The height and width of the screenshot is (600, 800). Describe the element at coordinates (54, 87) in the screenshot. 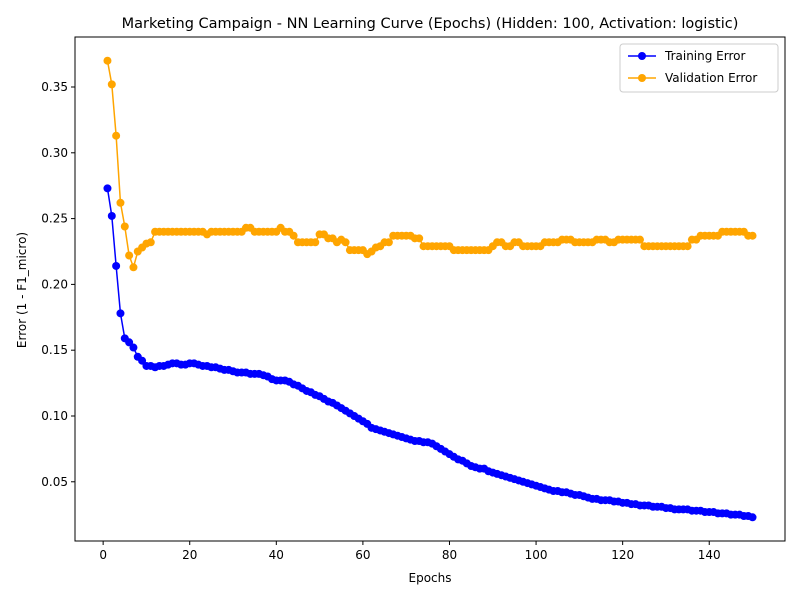

I see `y-tick-label: 0.35` at that location.